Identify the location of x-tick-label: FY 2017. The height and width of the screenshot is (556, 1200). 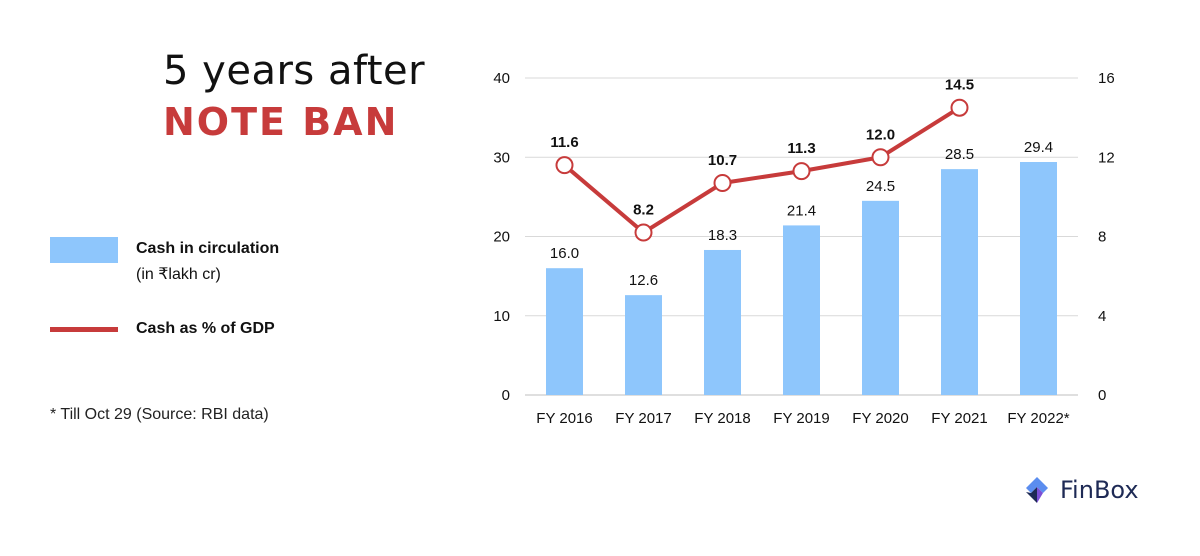
(643, 418).